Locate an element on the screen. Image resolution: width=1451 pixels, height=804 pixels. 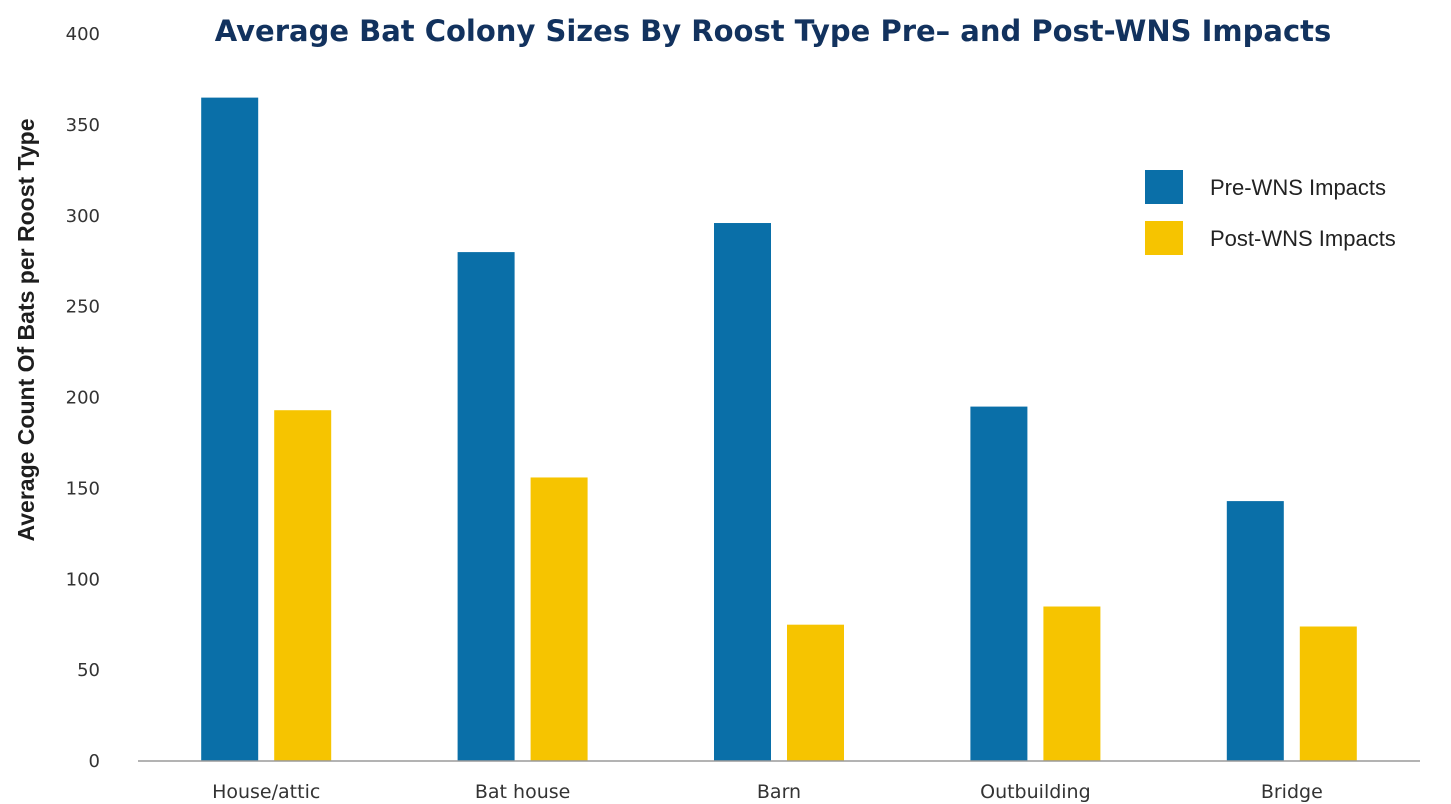
y-tick-label: 200 is located at coordinates (83, 398).